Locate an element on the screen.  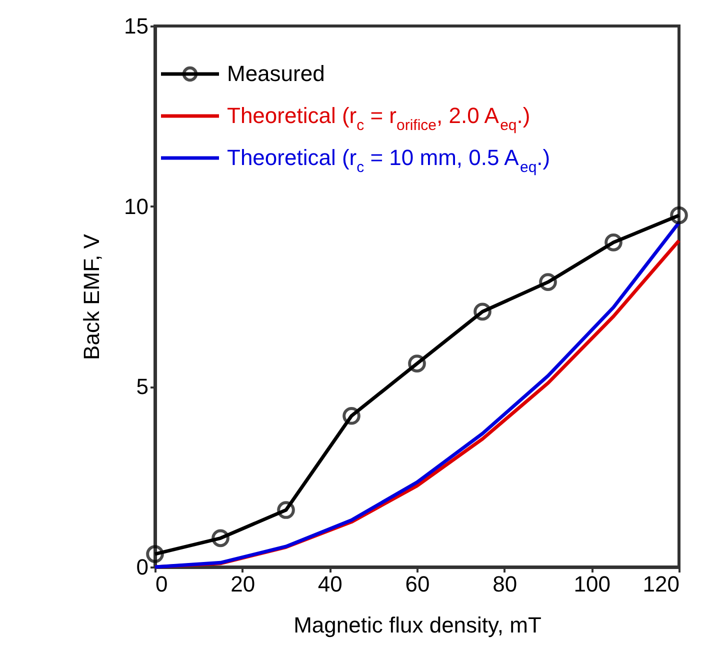
x-tick-label: 20 is located at coordinates (243, 584).